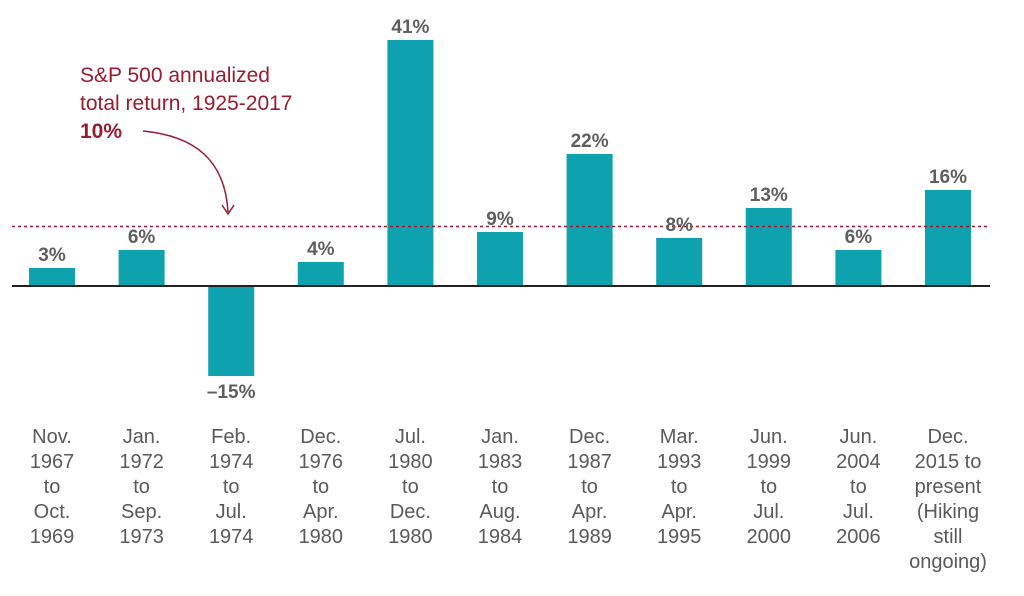 This screenshot has height=596, width=1024. What do you see at coordinates (679, 512) in the screenshot?
I see `category-label-7-line-3: Apr.` at bounding box center [679, 512].